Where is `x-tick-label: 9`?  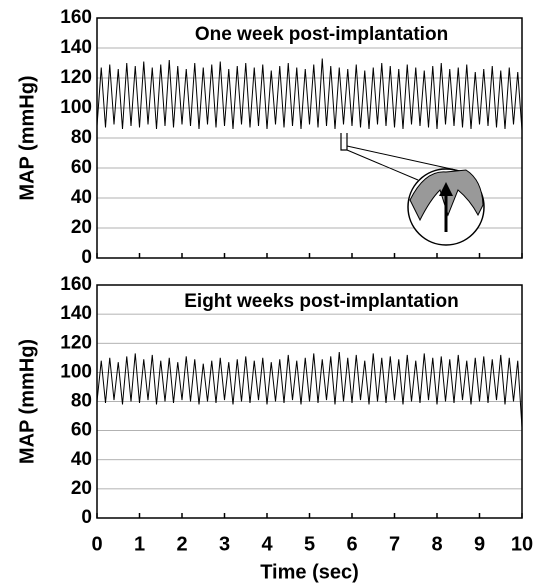 x-tick-label: 9 is located at coordinates (479, 544).